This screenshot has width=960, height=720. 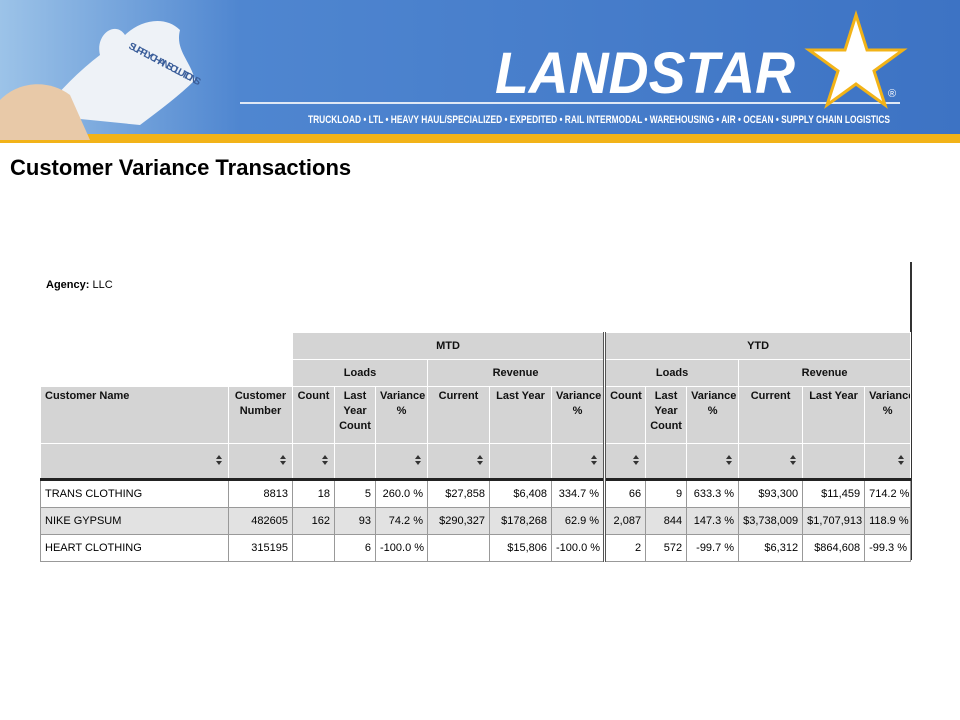 What do you see at coordinates (625, 548) in the screenshot?
I see `data-cell: 2` at bounding box center [625, 548].